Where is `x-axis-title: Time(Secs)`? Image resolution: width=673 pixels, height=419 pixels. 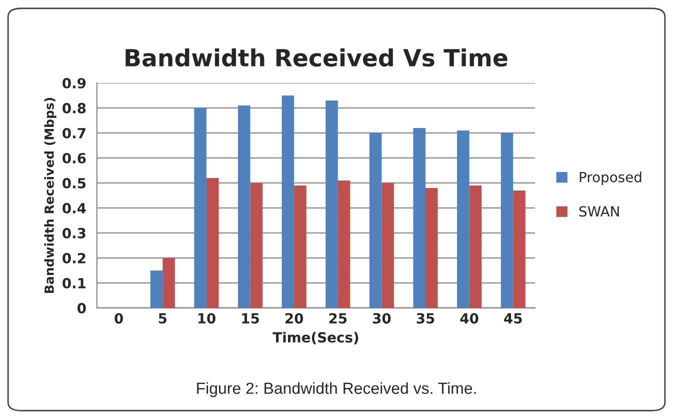
x-axis-title: Time(Secs) is located at coordinates (315, 338).